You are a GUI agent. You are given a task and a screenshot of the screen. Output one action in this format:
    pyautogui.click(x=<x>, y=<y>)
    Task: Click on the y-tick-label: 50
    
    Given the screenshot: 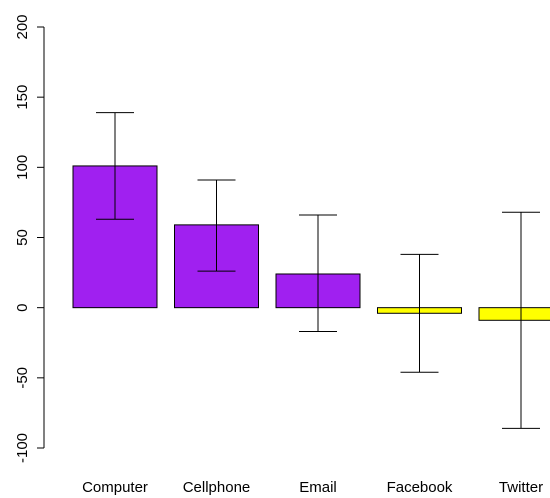 What is the action you would take?
    pyautogui.click(x=22, y=237)
    